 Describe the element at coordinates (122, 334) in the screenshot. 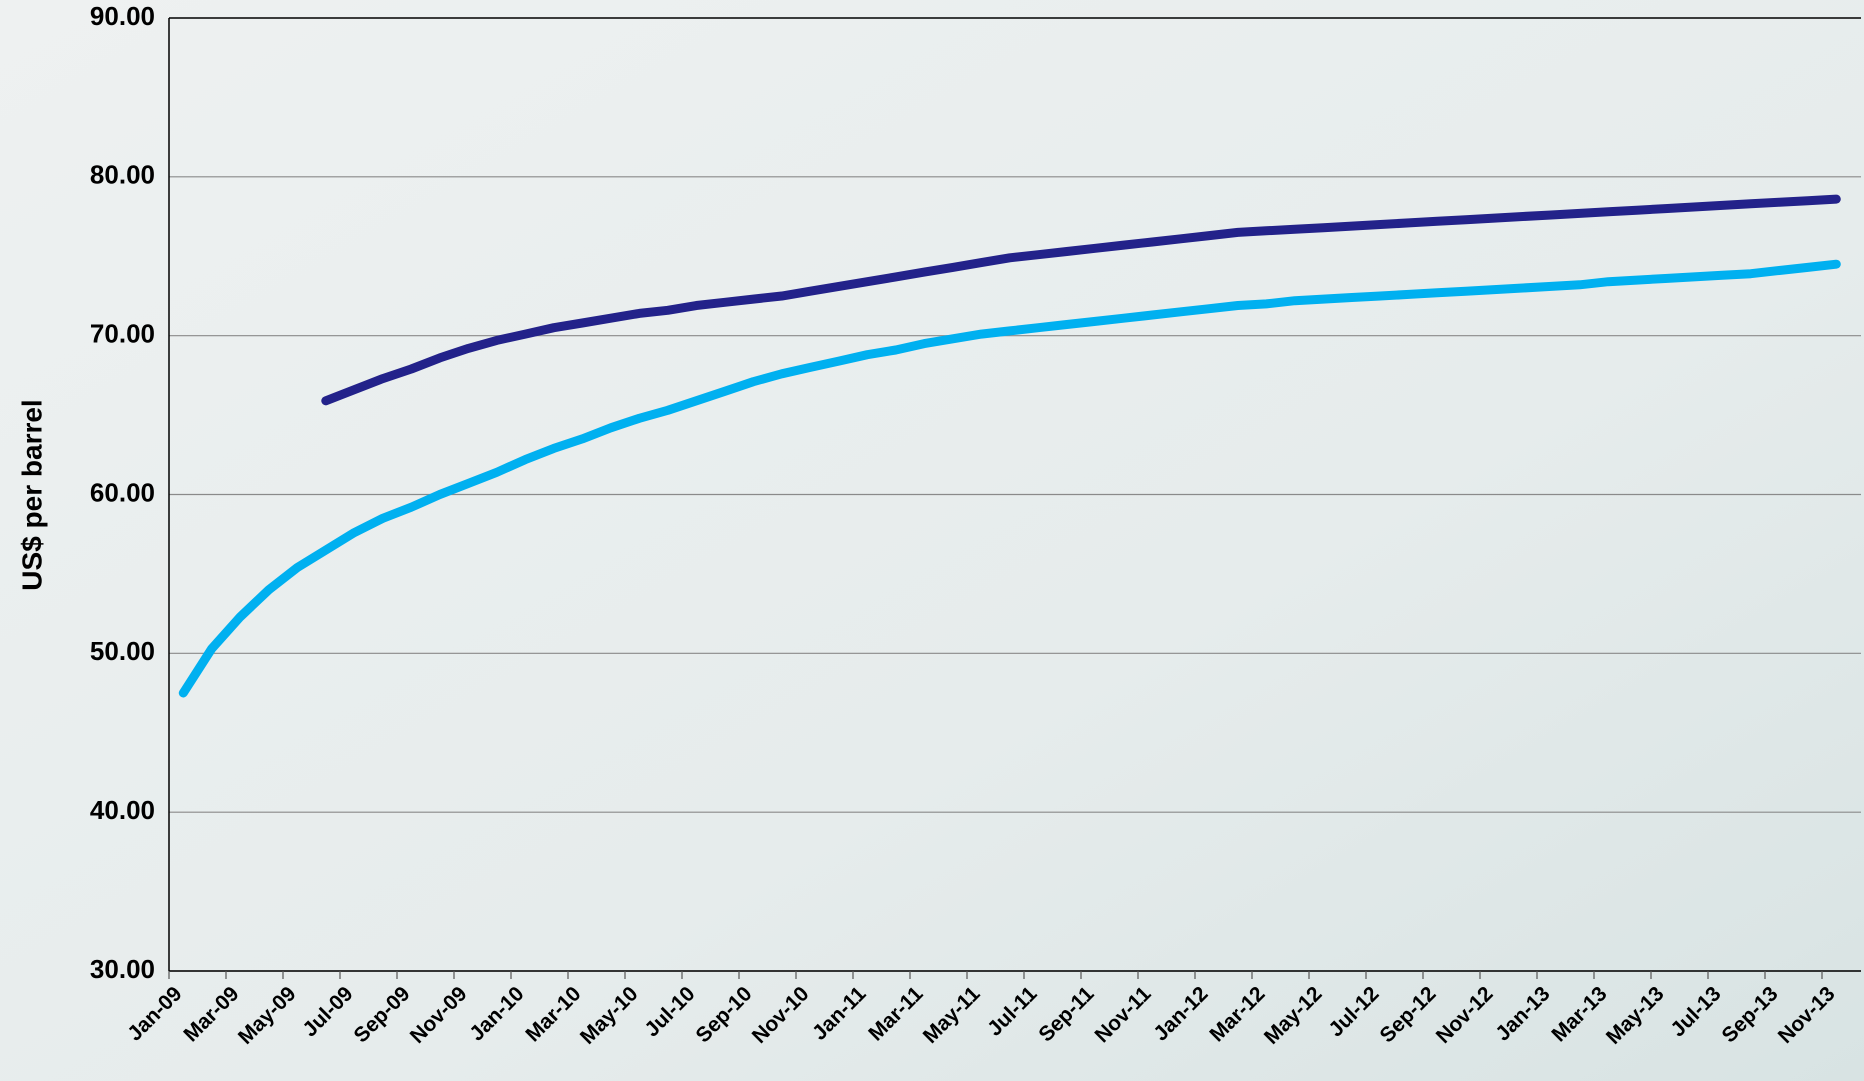

I see `y-tick-label: 70.00` at that location.